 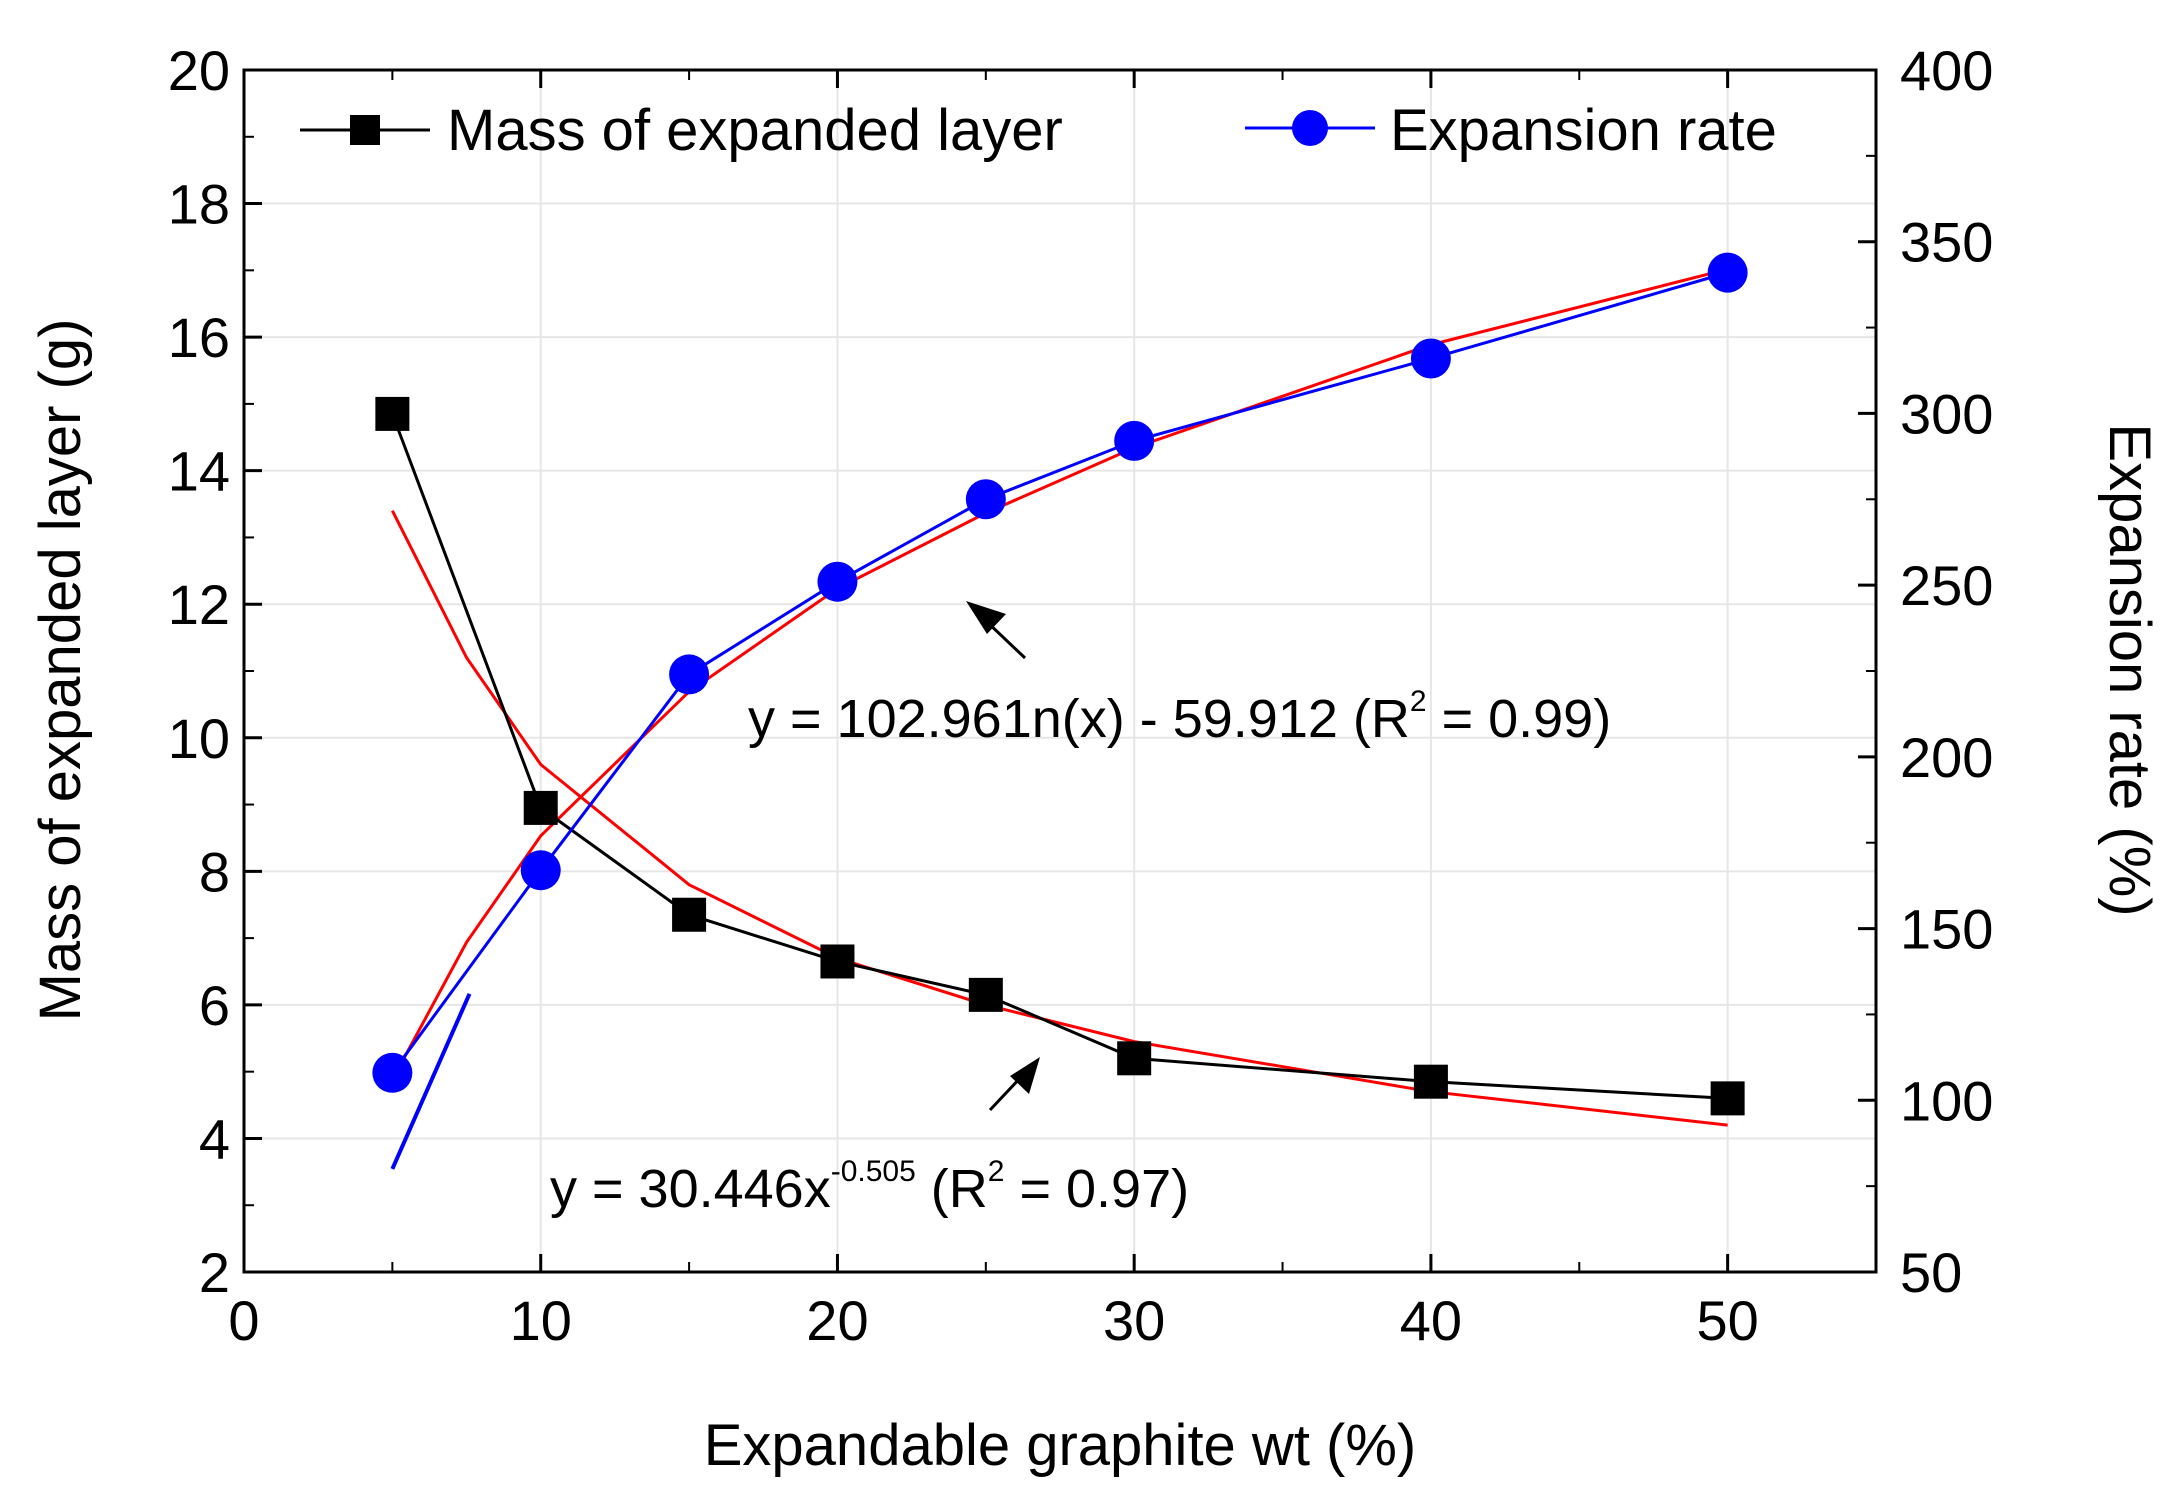 I want to click on equation-power-sup: -0.505, so click(x=873, y=1171).